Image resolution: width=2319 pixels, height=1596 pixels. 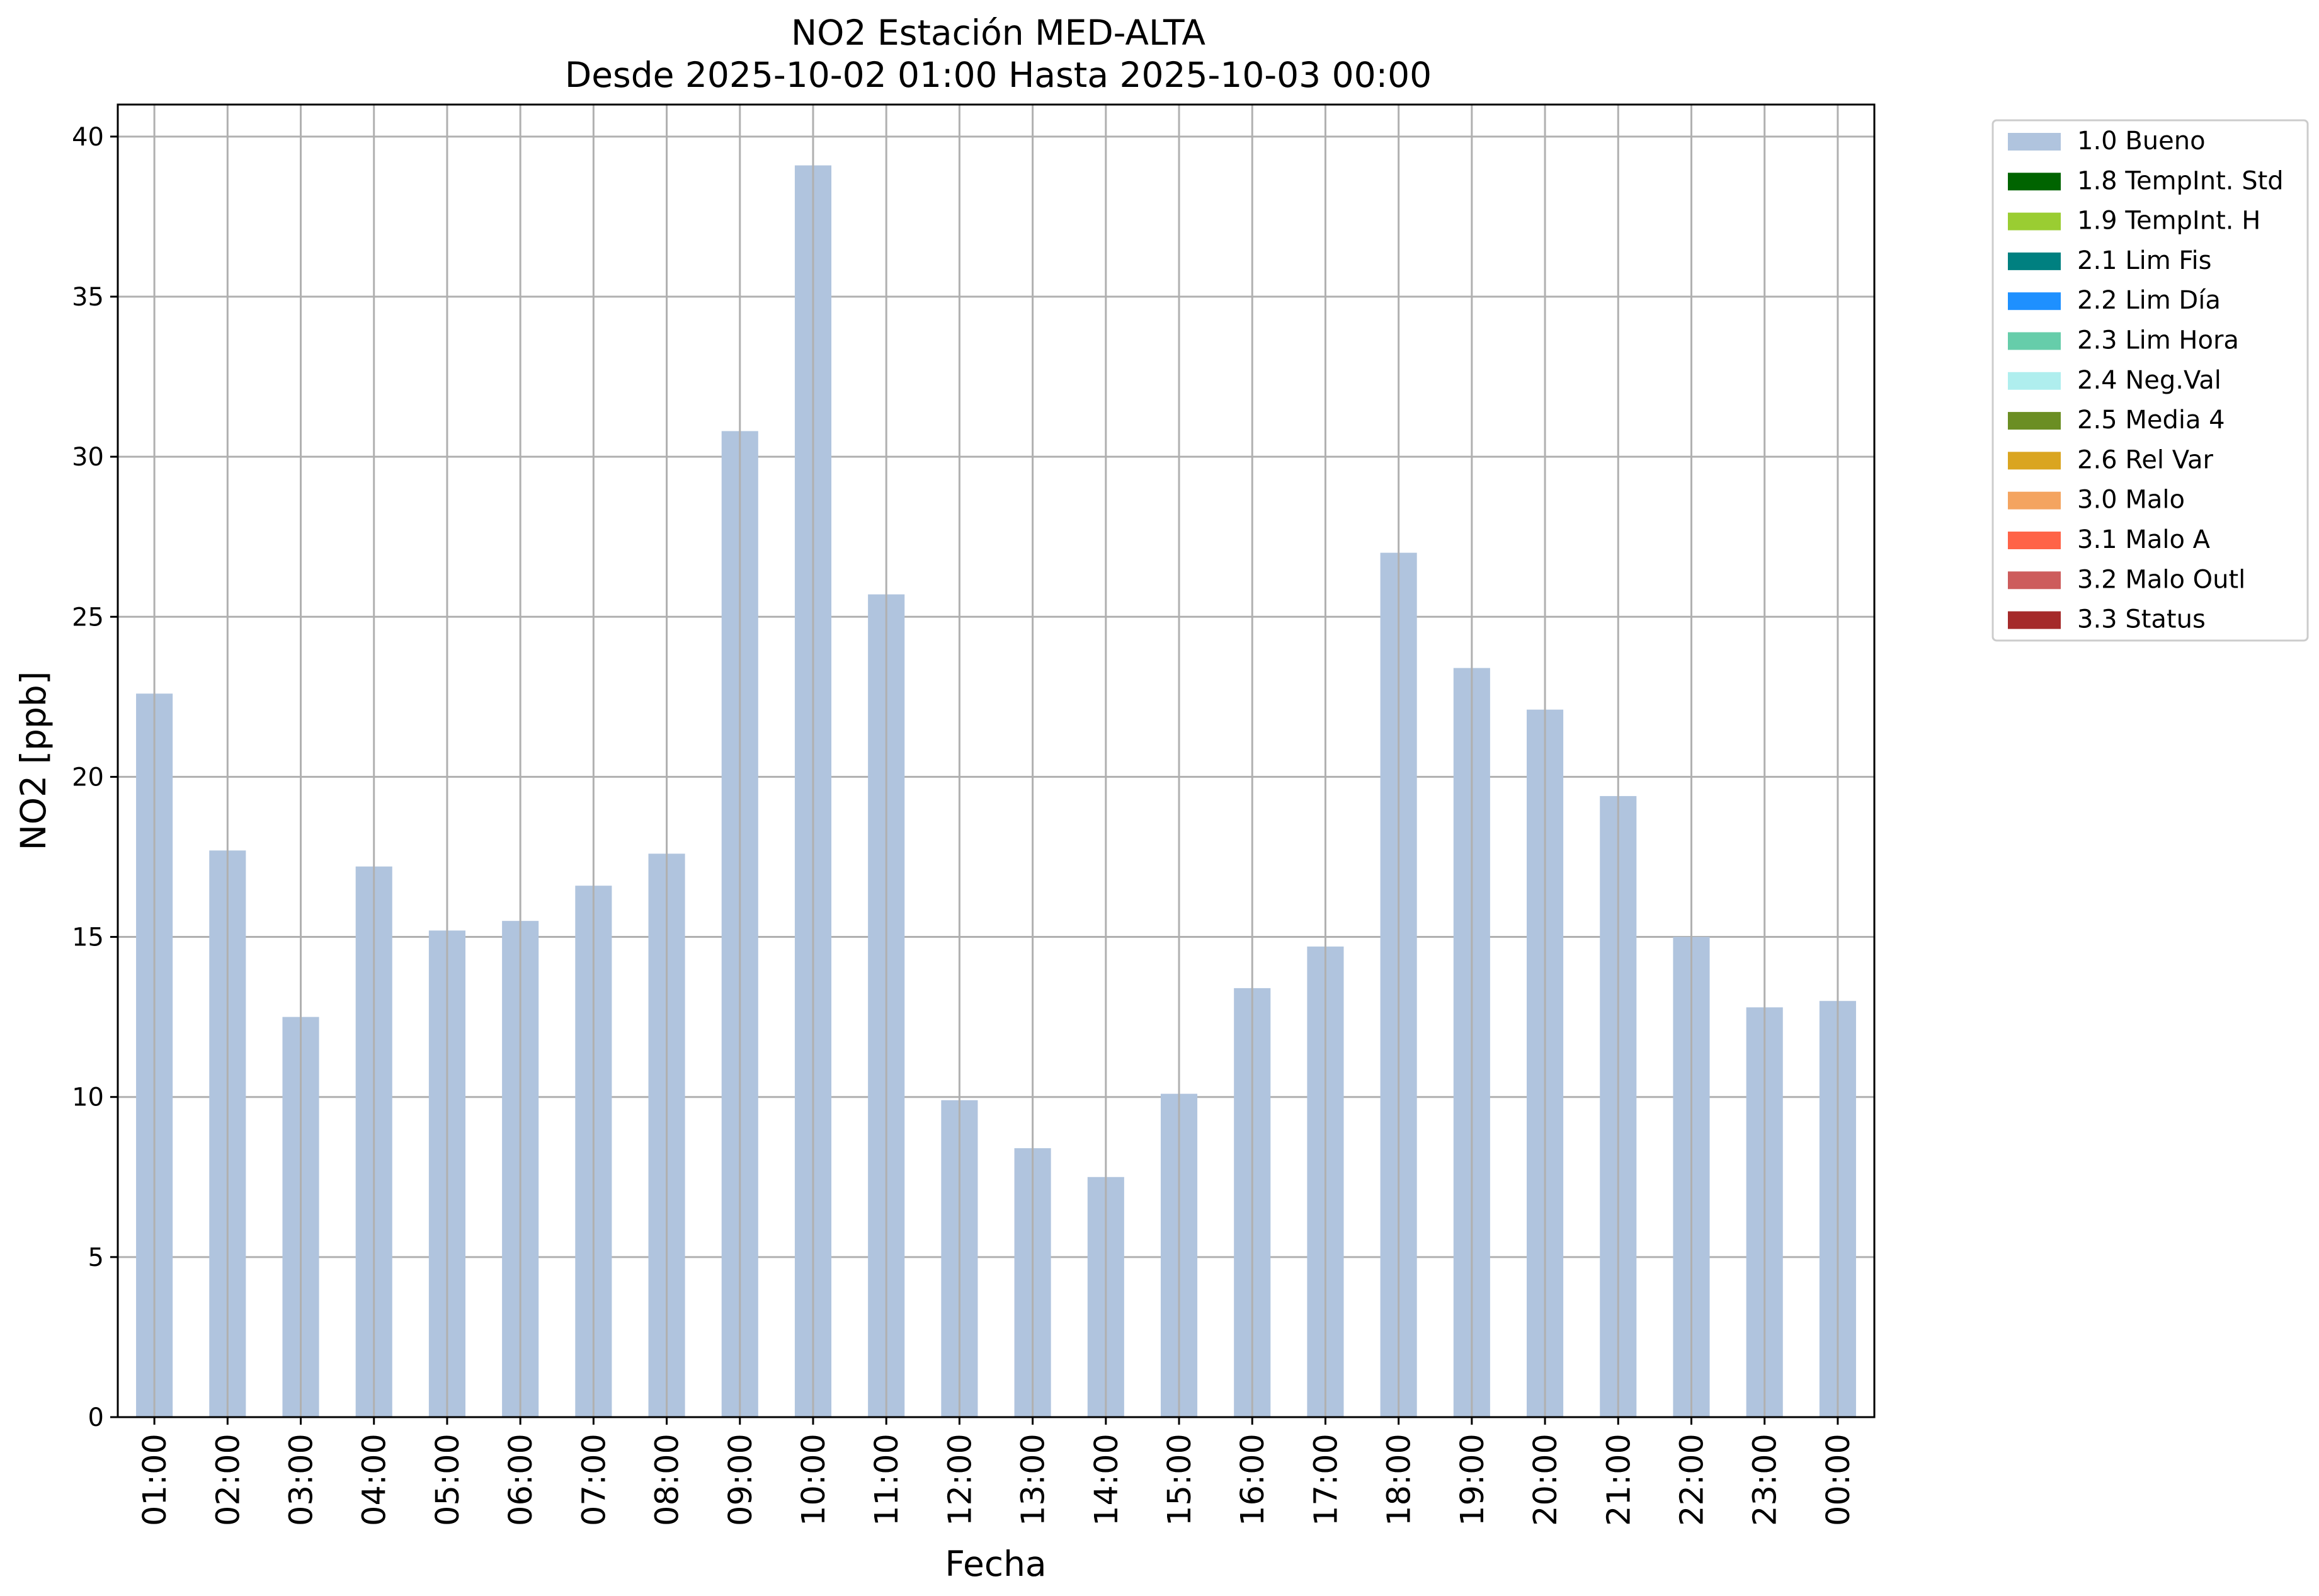 What do you see at coordinates (88, 1097) in the screenshot?
I see `y-tick-label: 10` at bounding box center [88, 1097].